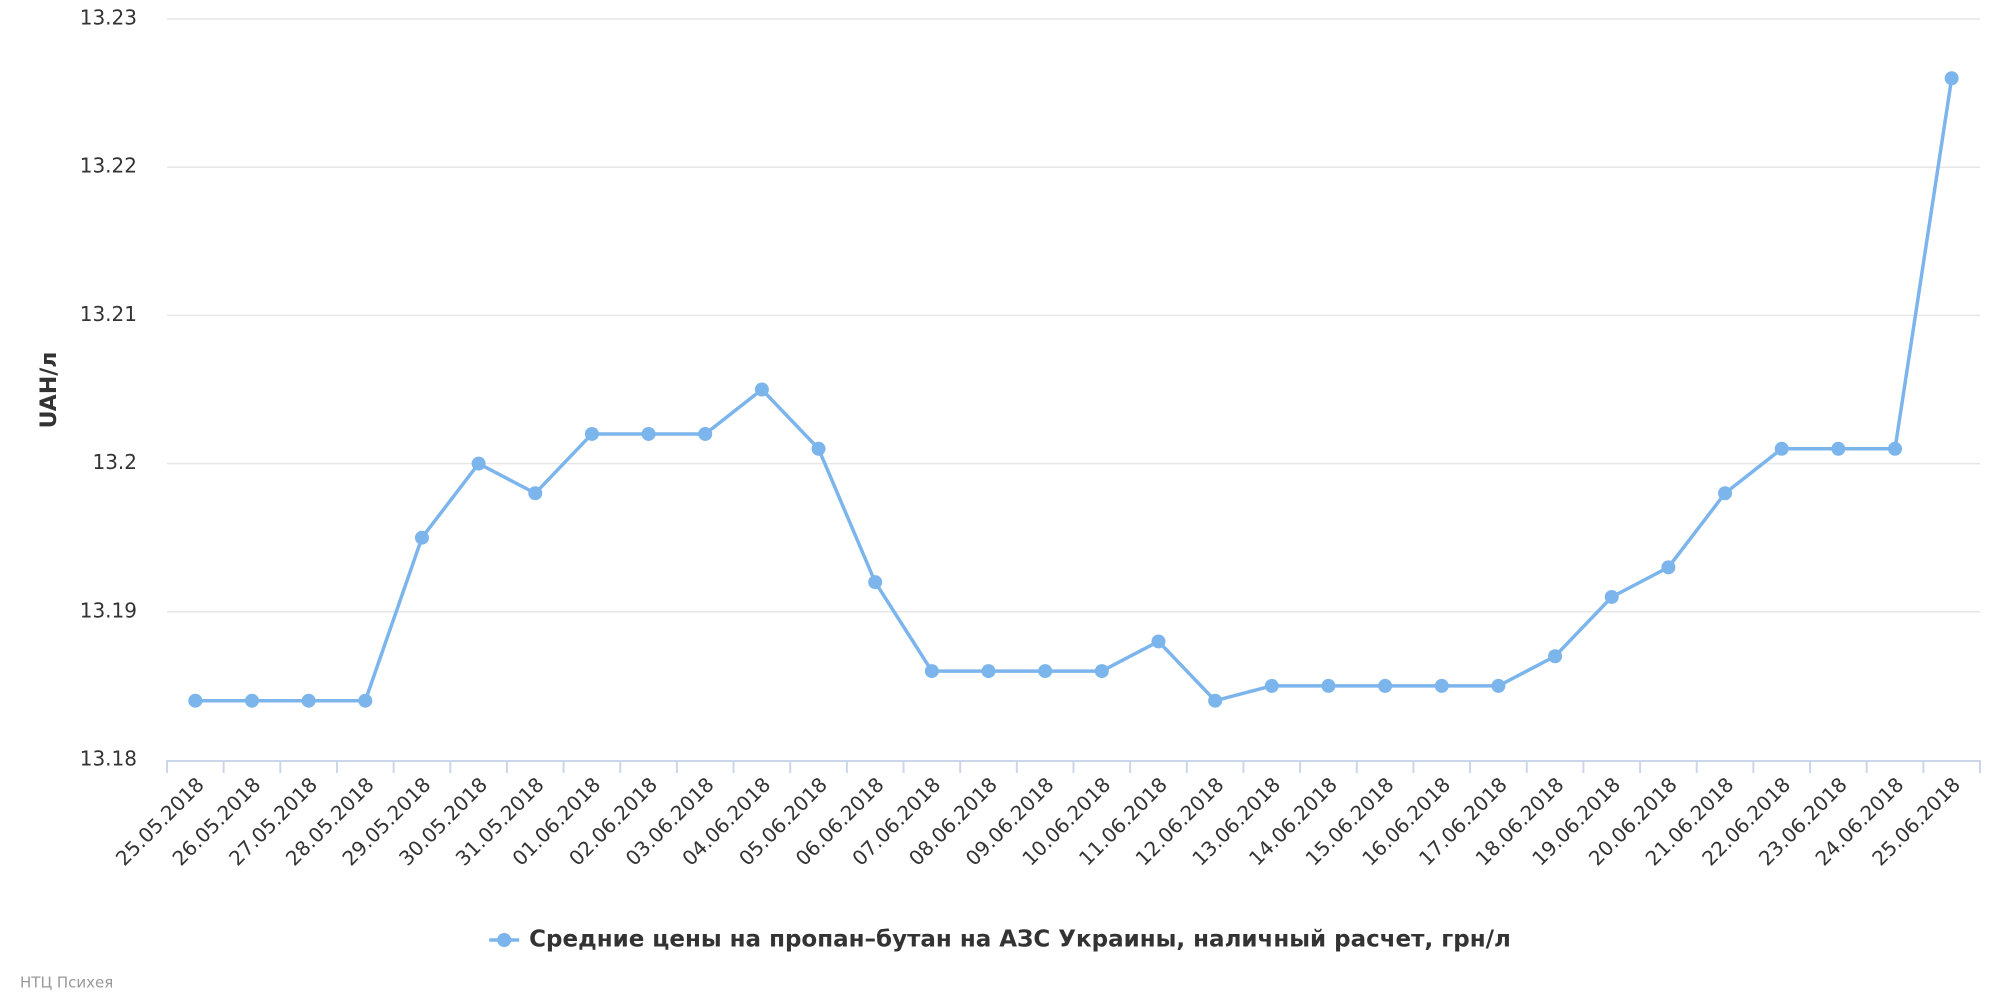 Image resolution: width=2000 pixels, height=1000 pixels. Describe the element at coordinates (114, 462) in the screenshot. I see `y-tick-label: 13.2` at that location.